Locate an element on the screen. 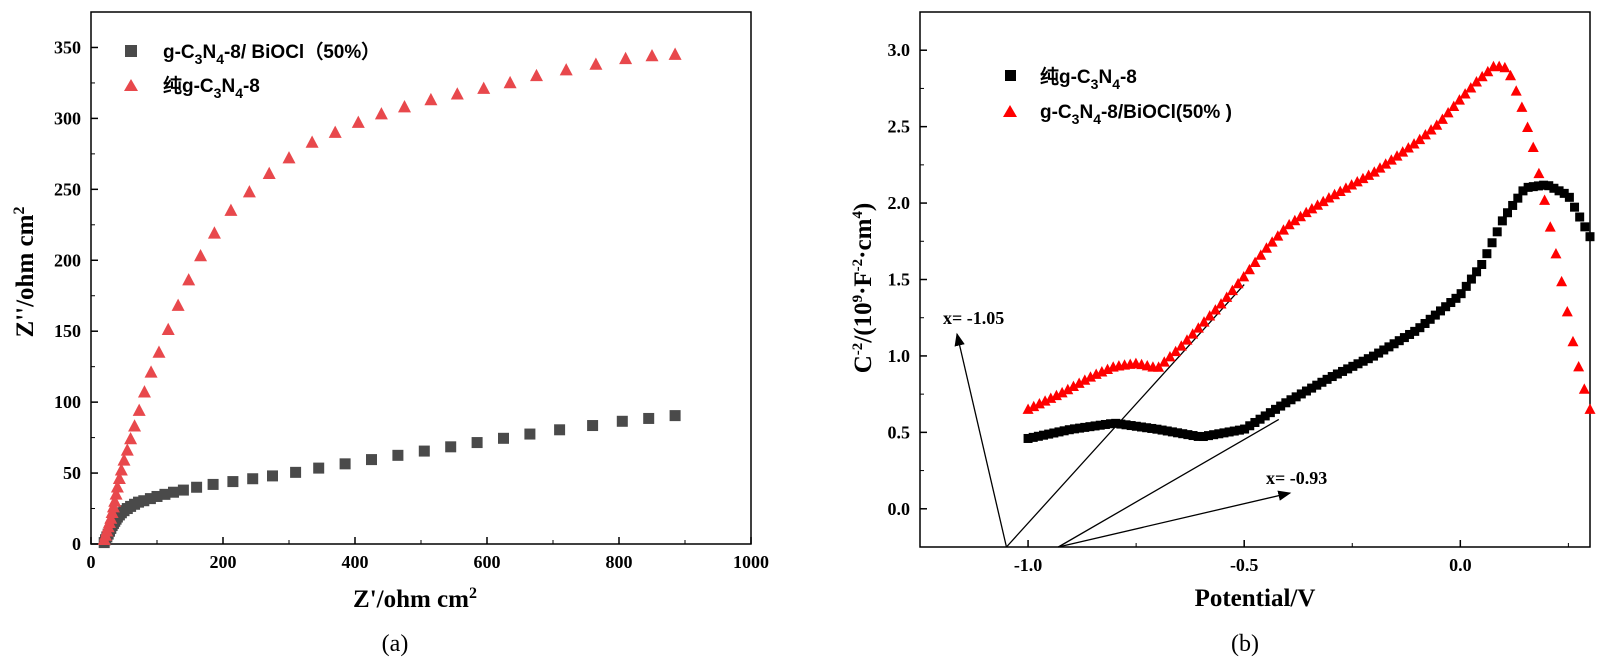 The width and height of the screenshot is (1600, 667). panel-a-caption: (a) is located at coordinates (395, 644).